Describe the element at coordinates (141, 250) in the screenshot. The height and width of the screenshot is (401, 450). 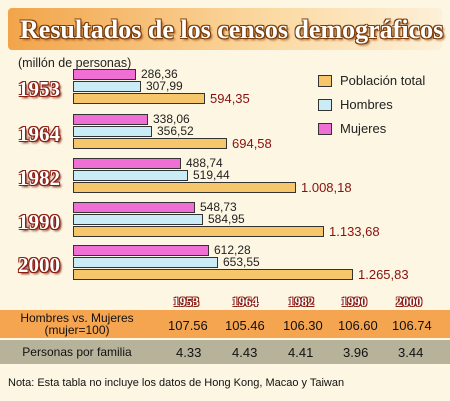
I see `bar-female-2000` at that location.